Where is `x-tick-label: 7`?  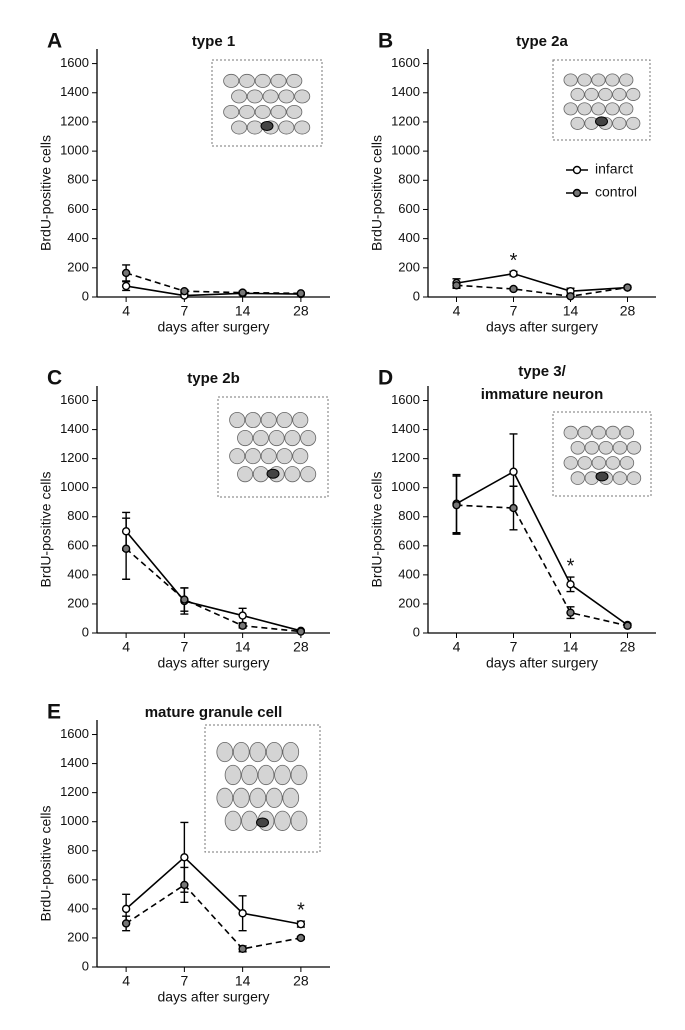
x-tick-label: 7 is located at coordinates (514, 647).